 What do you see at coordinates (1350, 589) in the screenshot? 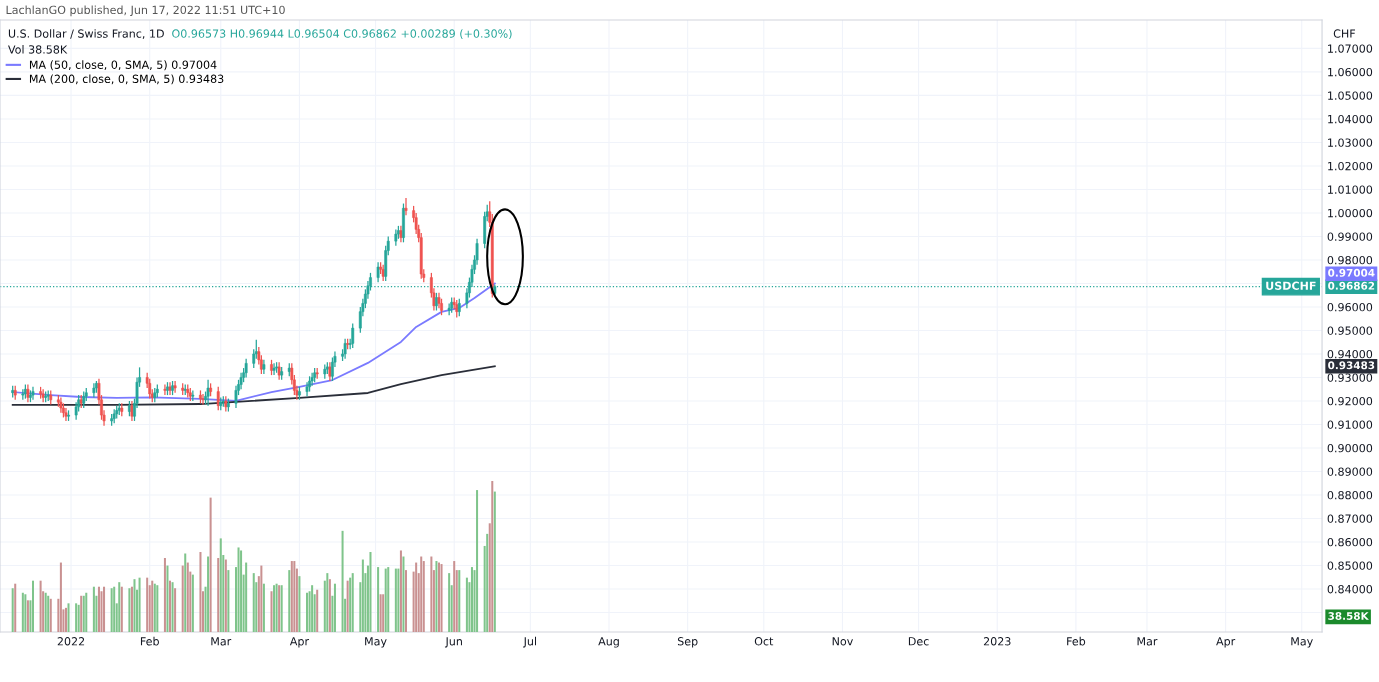
I see `y-tick-label: 0.84000` at bounding box center [1350, 589].